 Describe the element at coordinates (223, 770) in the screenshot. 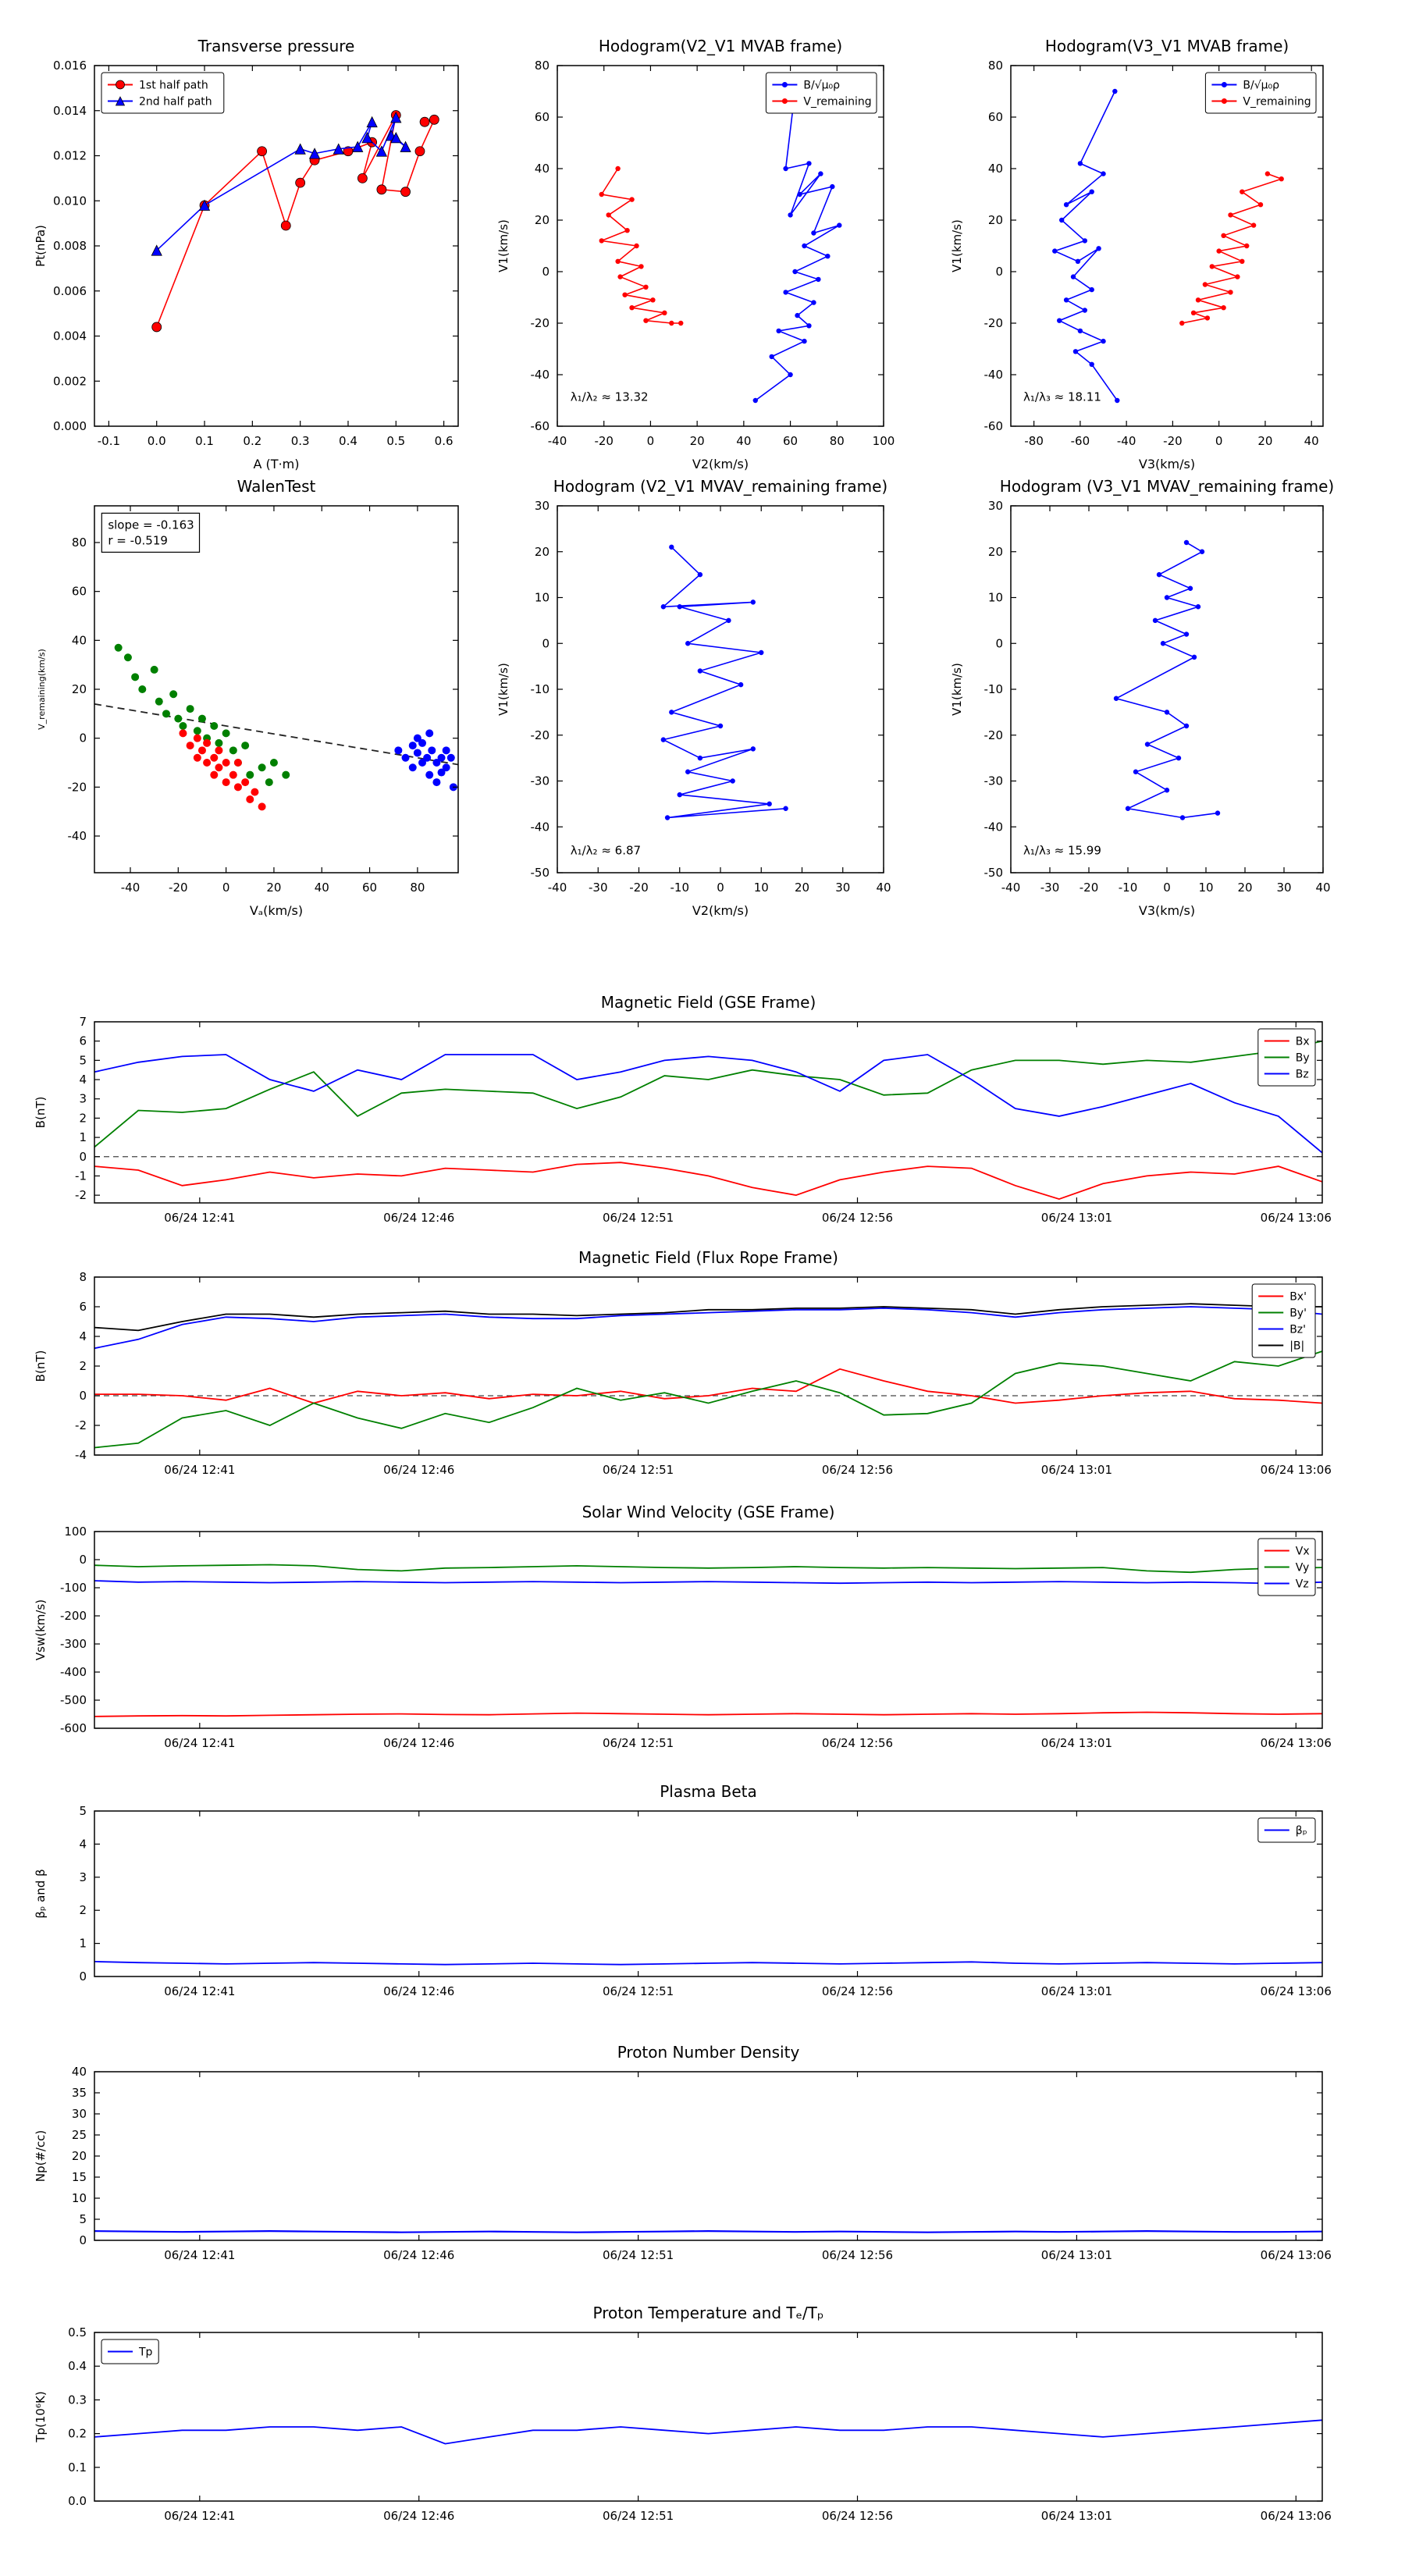

I see `series-group-red` at that location.